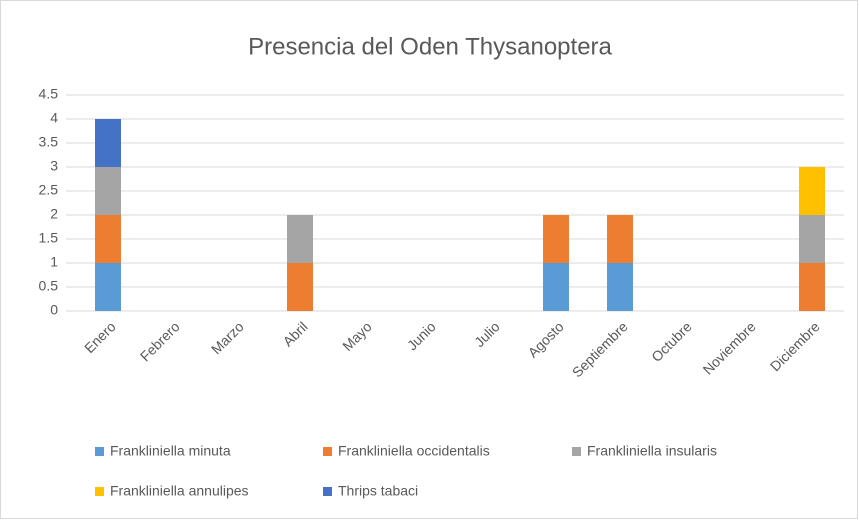 Image resolution: width=859 pixels, height=520 pixels. Describe the element at coordinates (49, 286) in the screenshot. I see `y-tick-label: 0.5` at that location.